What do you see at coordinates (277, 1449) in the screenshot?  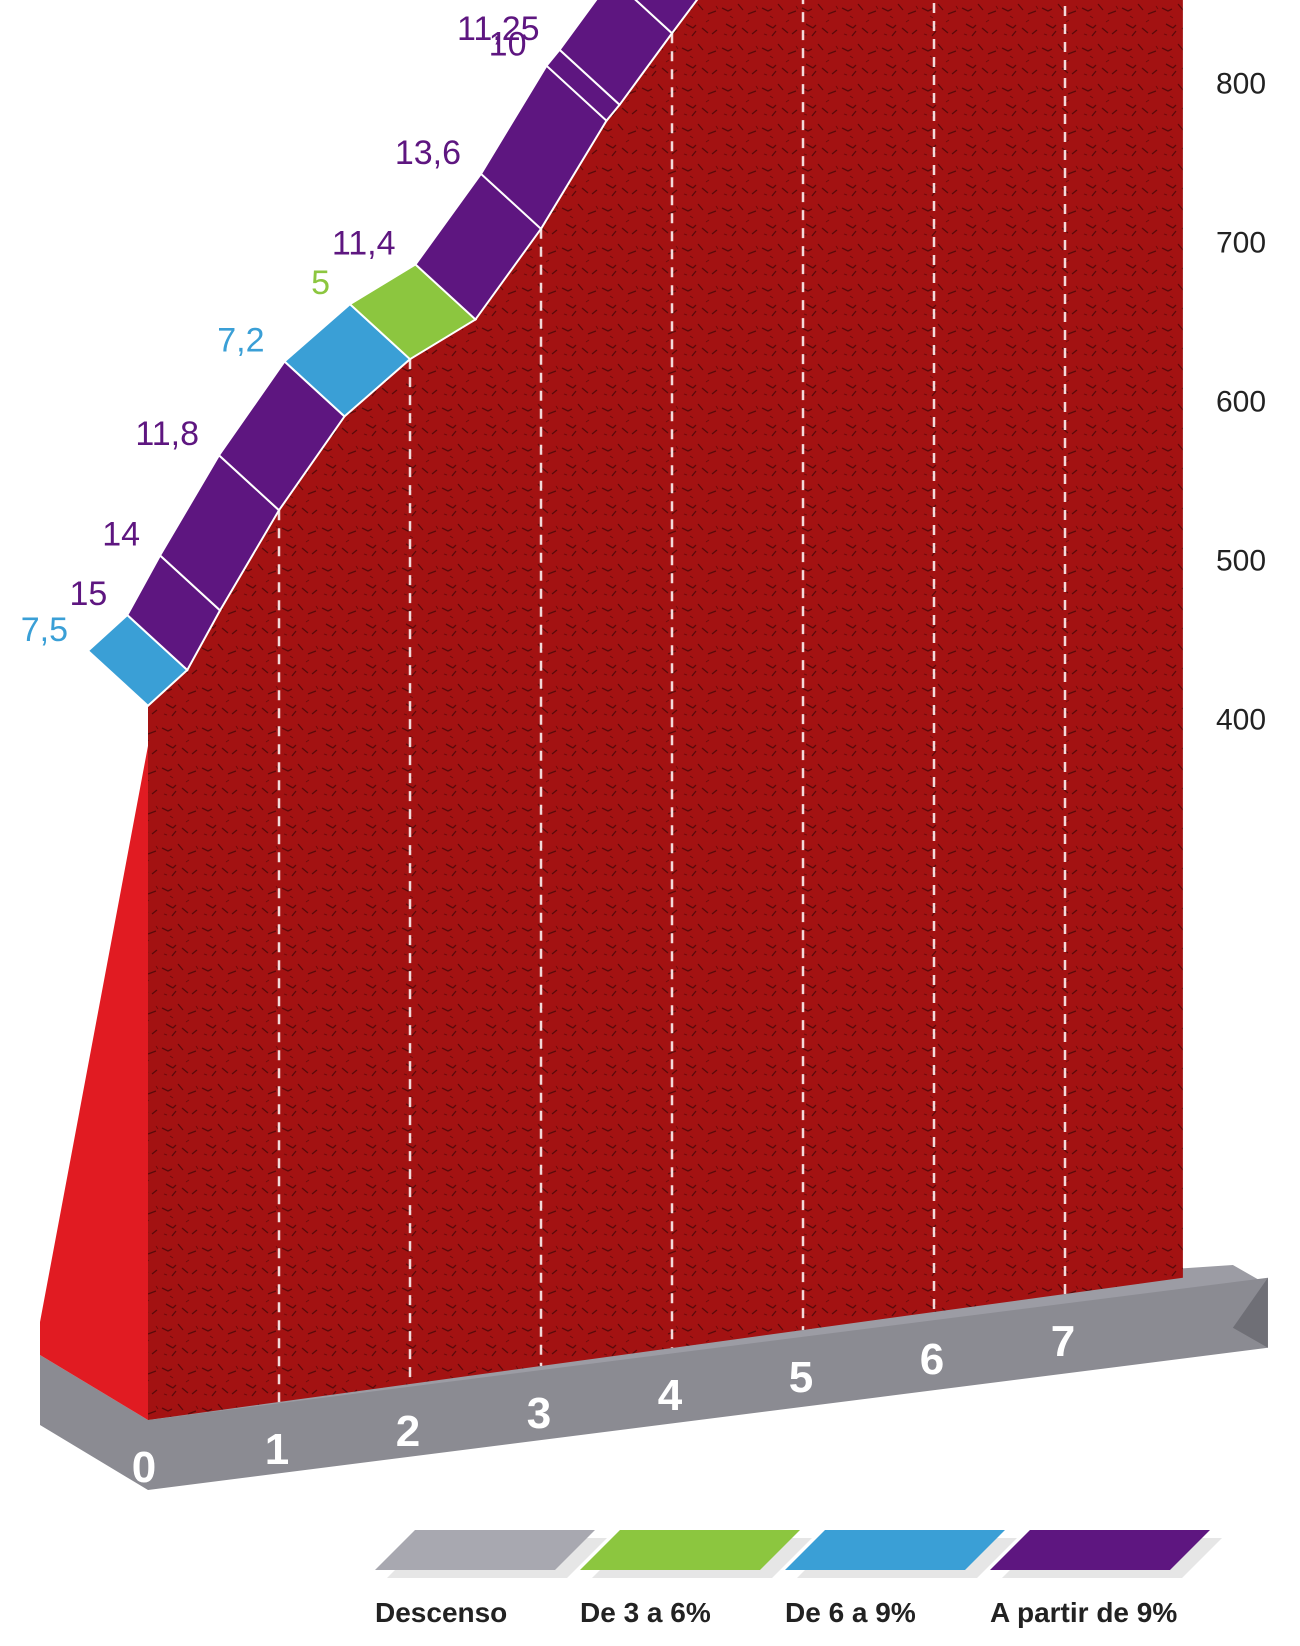 I see `x-tick-1: 1` at bounding box center [277, 1449].